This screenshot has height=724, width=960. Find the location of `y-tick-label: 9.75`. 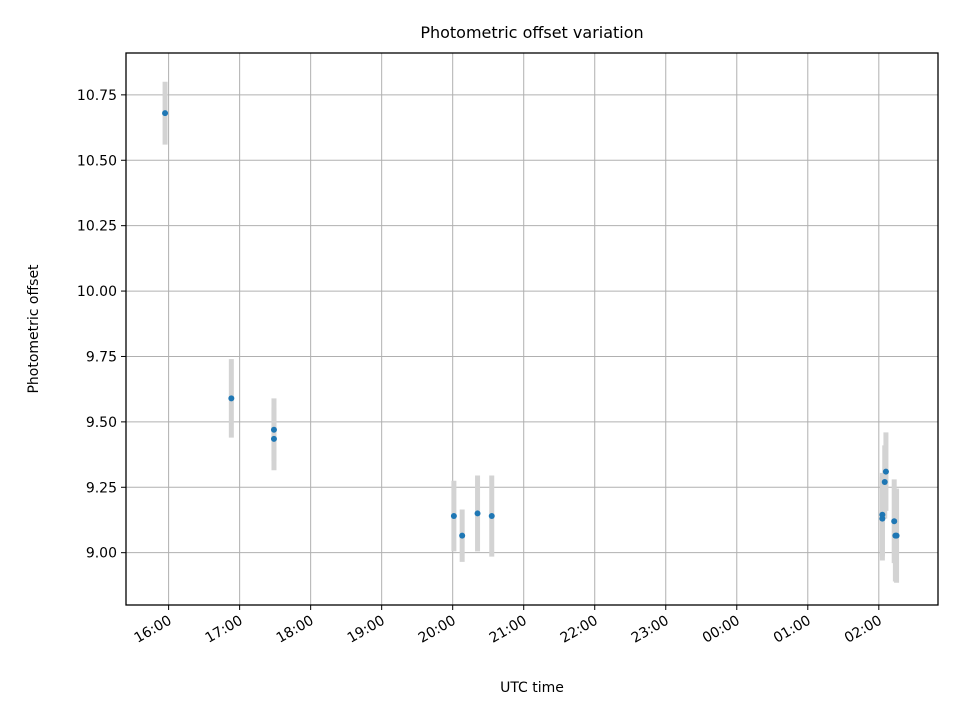

y-tick-label: 9.75 is located at coordinates (101, 357).